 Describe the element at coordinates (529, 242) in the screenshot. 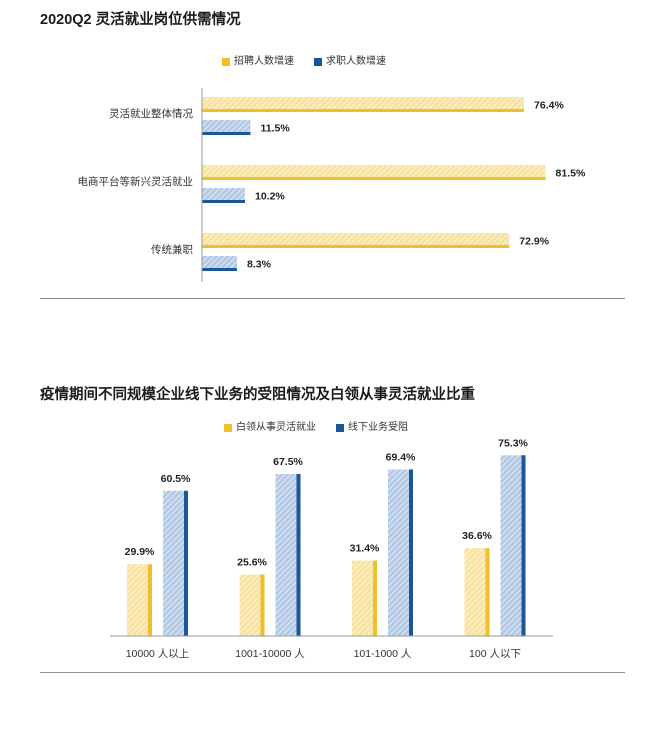

I see `value-number: 72.9` at that location.